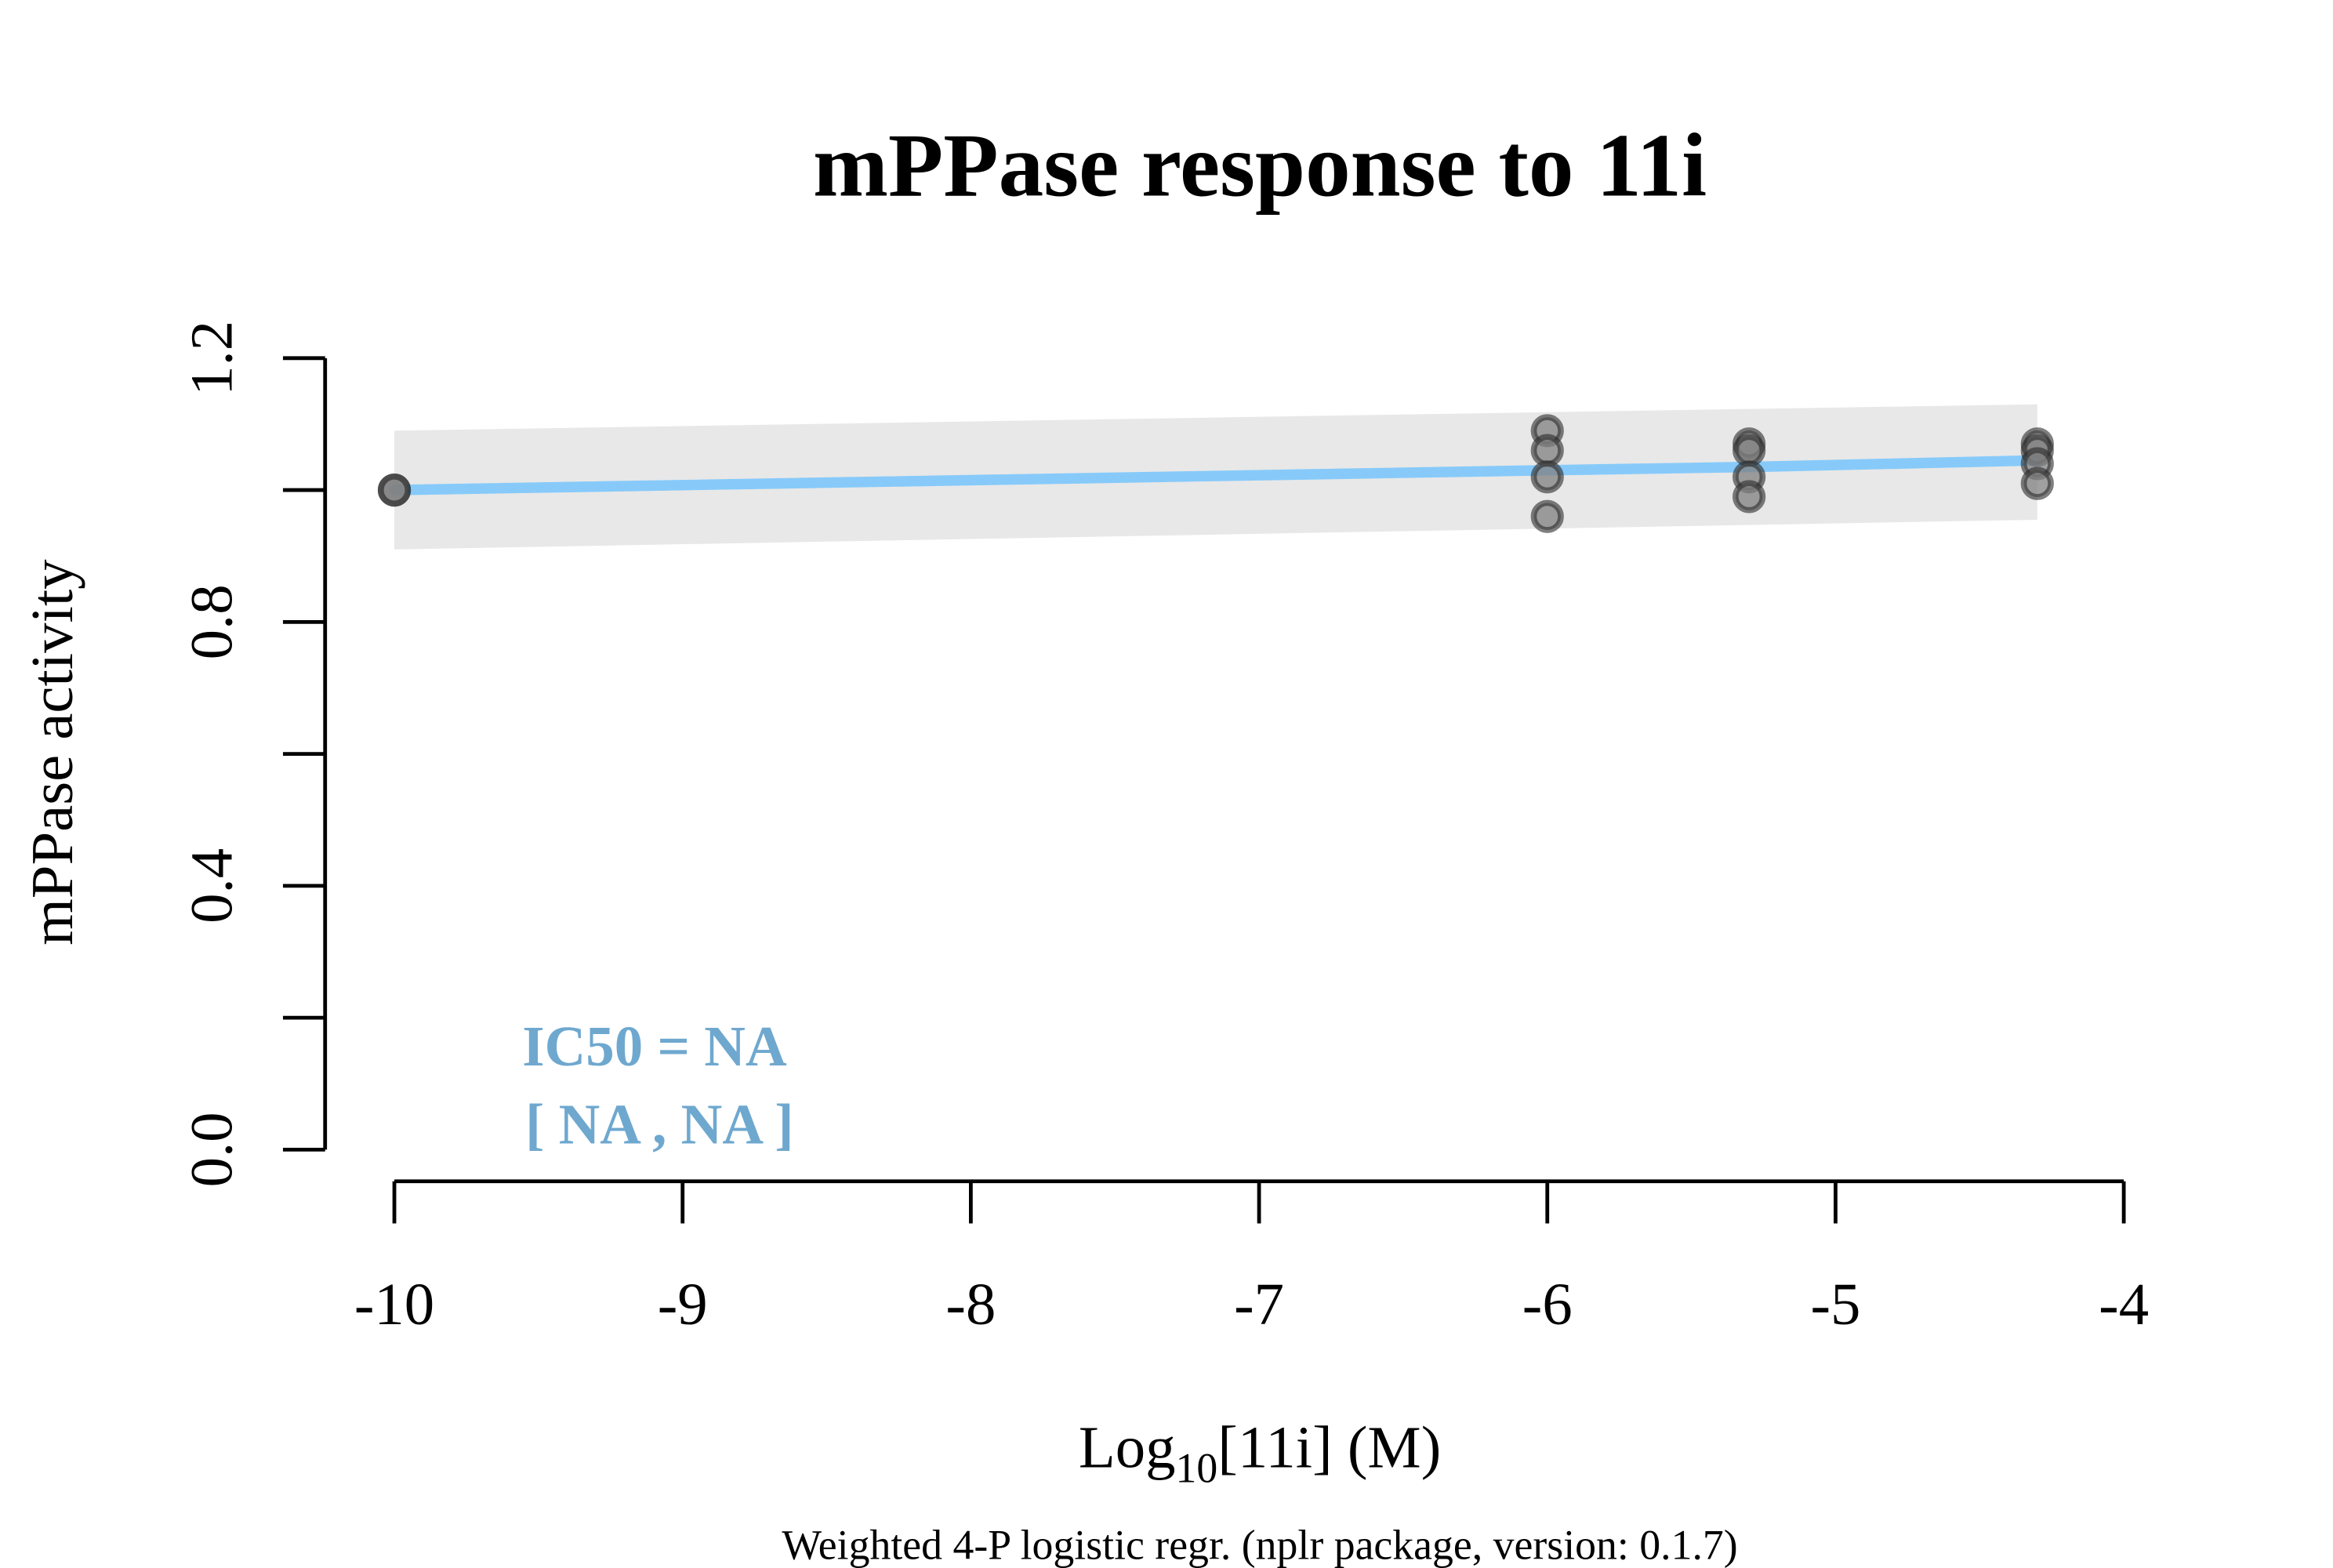 Image resolution: width=2333 pixels, height=1568 pixels. Describe the element at coordinates (212, 886) in the screenshot. I see `y-tick-label: 0.4` at that location.